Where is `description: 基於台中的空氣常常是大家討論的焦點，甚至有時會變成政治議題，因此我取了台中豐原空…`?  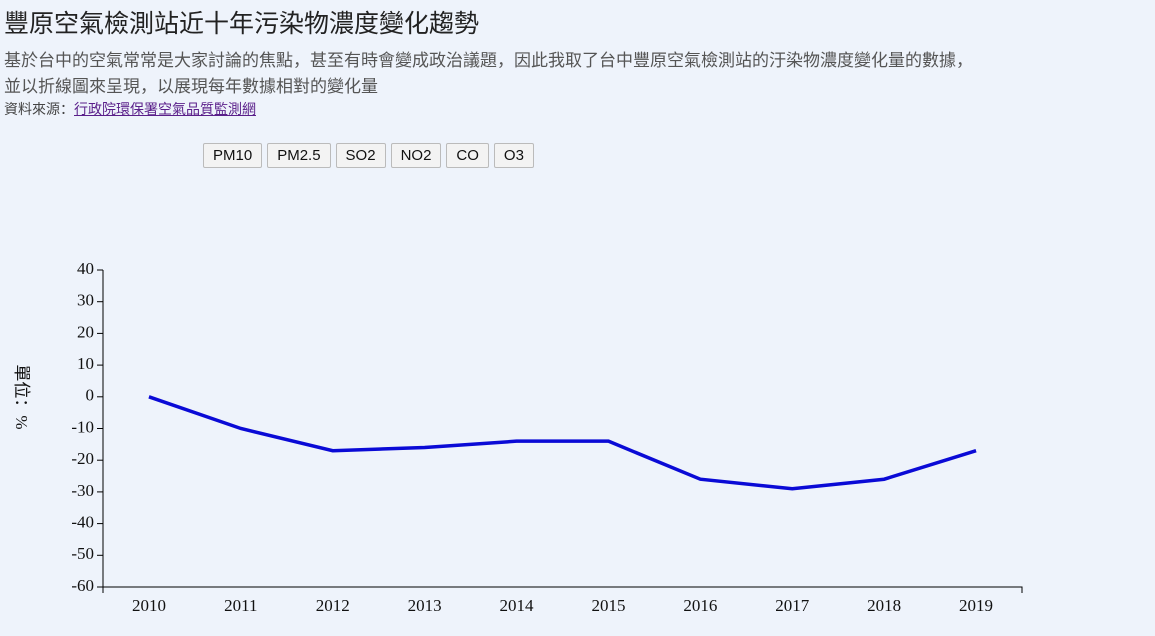 description: 基於台中的空氣常常是大家討論的焦點，甚至有時會變成政治議題，因此我取了台中豐原空… is located at coordinates (488, 60).